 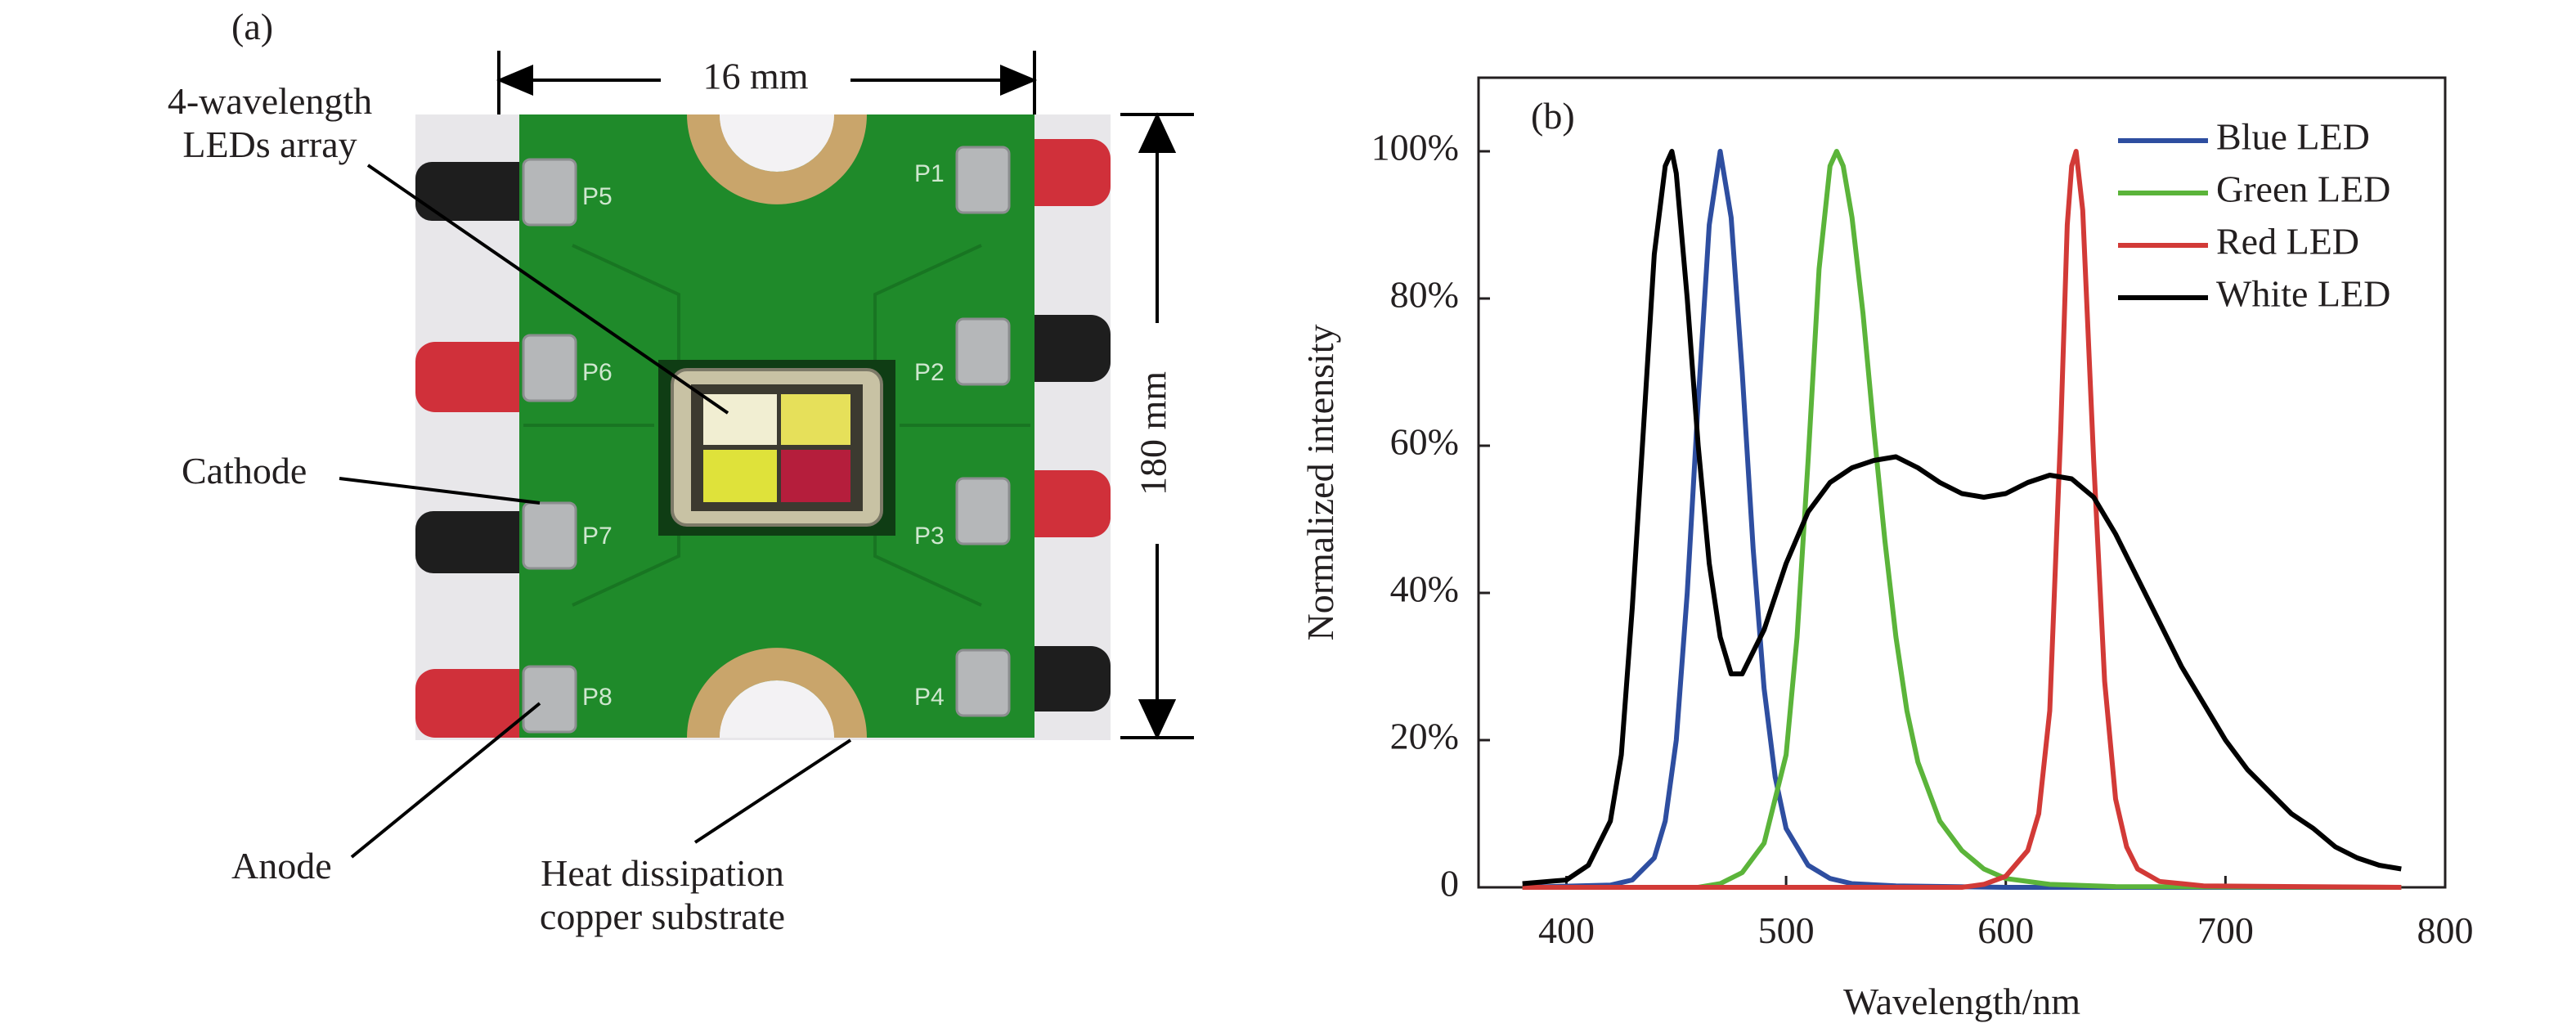 I want to click on y-tick-label: 100%, so click(x=1415, y=147).